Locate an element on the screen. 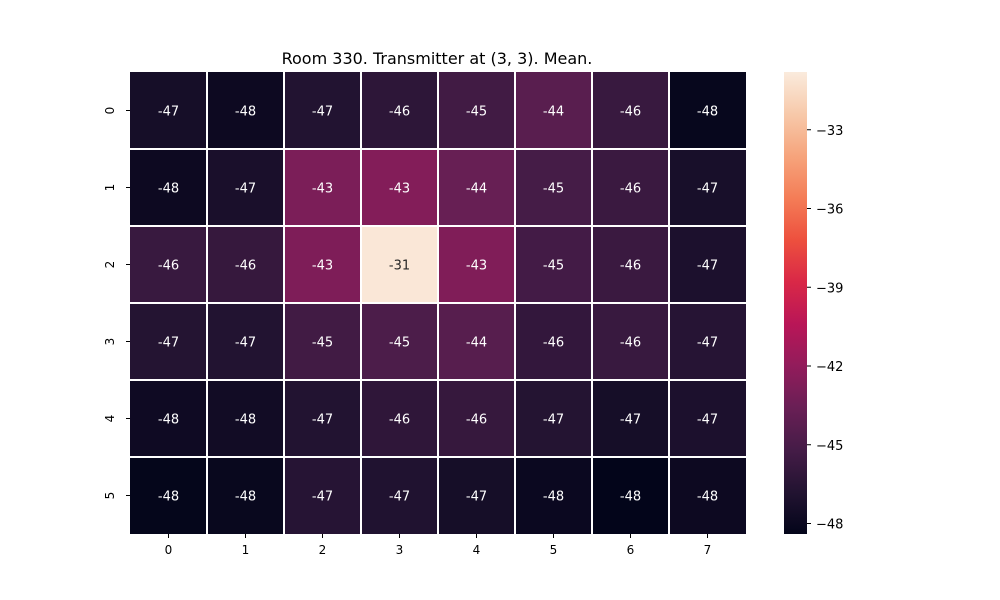  y-tick-label: 2 is located at coordinates (110, 265).